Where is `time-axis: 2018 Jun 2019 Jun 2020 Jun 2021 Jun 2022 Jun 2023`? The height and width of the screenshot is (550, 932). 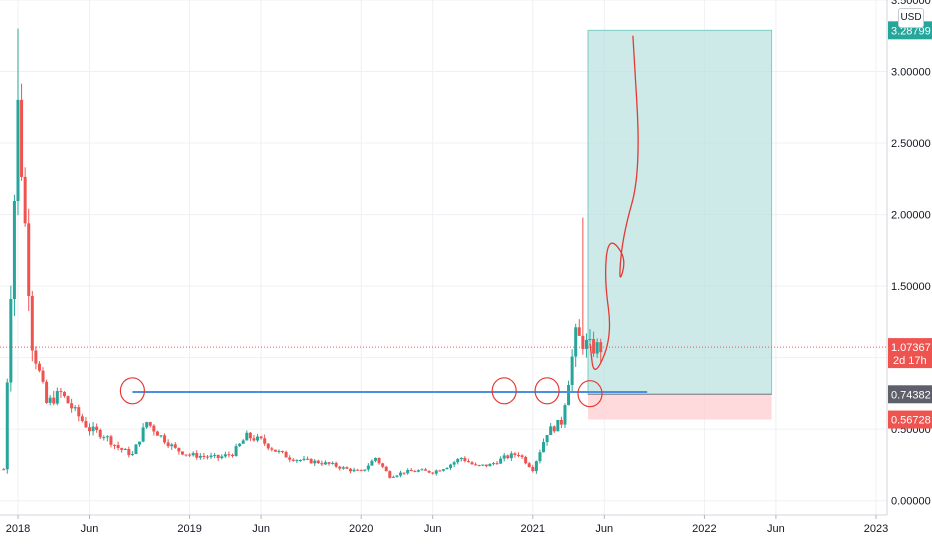
time-axis: 2018 Jun 2019 Jun 2020 Jun 2021 Jun 2022 Jun 2023 is located at coordinates (447, 525).